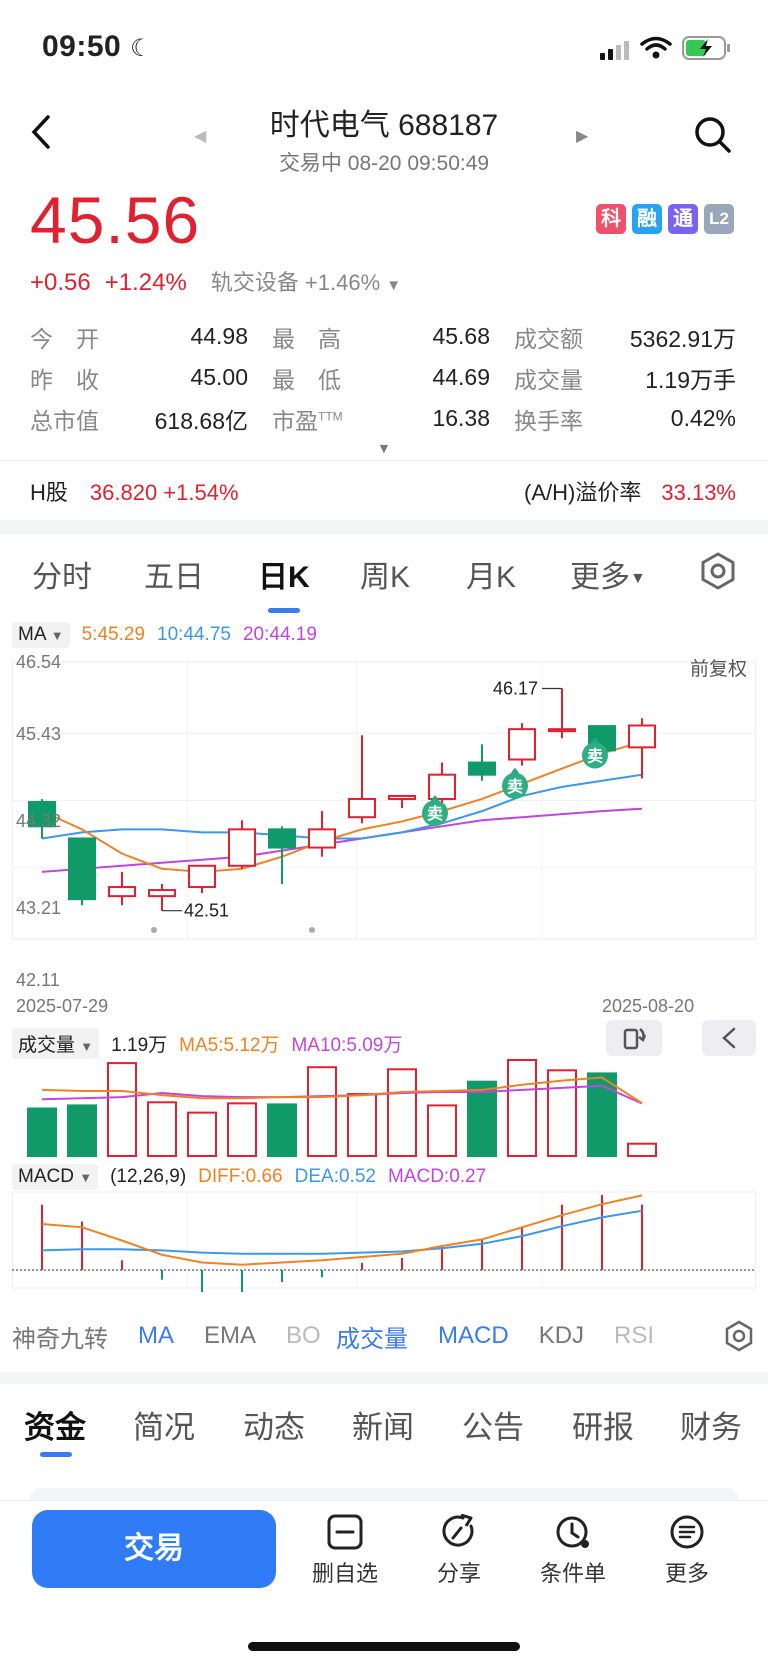 The image size is (768, 1663). Describe the element at coordinates (384, 448) in the screenshot. I see `expand-stats-button: ▼` at that location.